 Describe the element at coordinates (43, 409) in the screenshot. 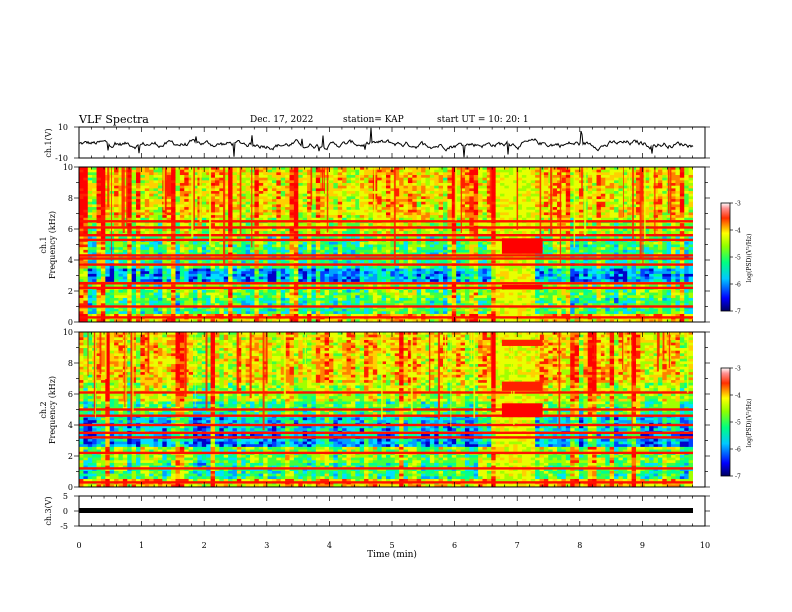

I see `ch2-ylabel-line1: ch.2` at that location.